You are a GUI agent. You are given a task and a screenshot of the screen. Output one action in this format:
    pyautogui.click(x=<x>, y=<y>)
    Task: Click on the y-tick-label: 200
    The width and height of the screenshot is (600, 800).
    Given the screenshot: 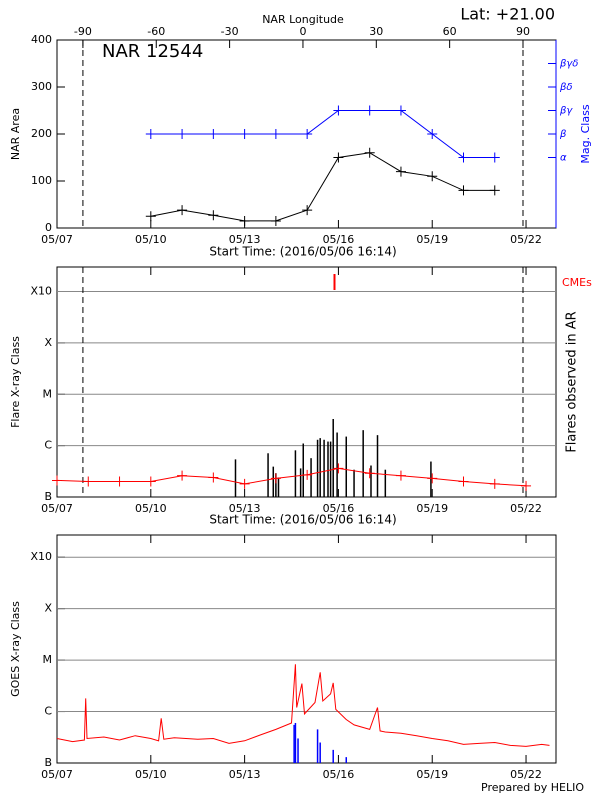 What is the action you would take?
    pyautogui.click(x=41, y=133)
    